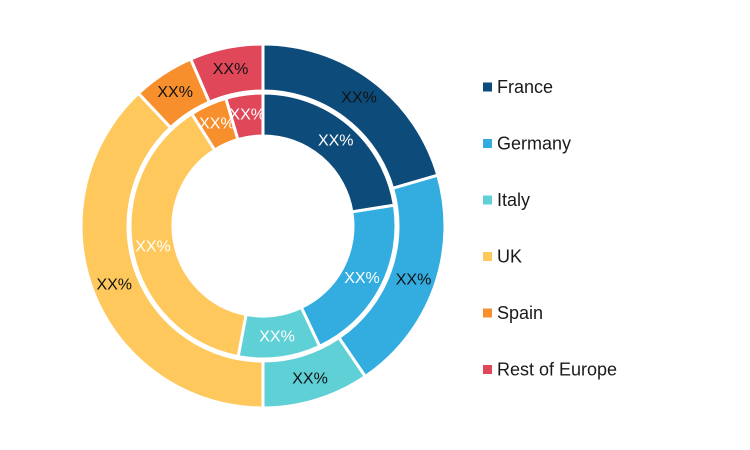 The image size is (750, 450). I want to click on legend-label-spain: Spain, so click(520, 313).